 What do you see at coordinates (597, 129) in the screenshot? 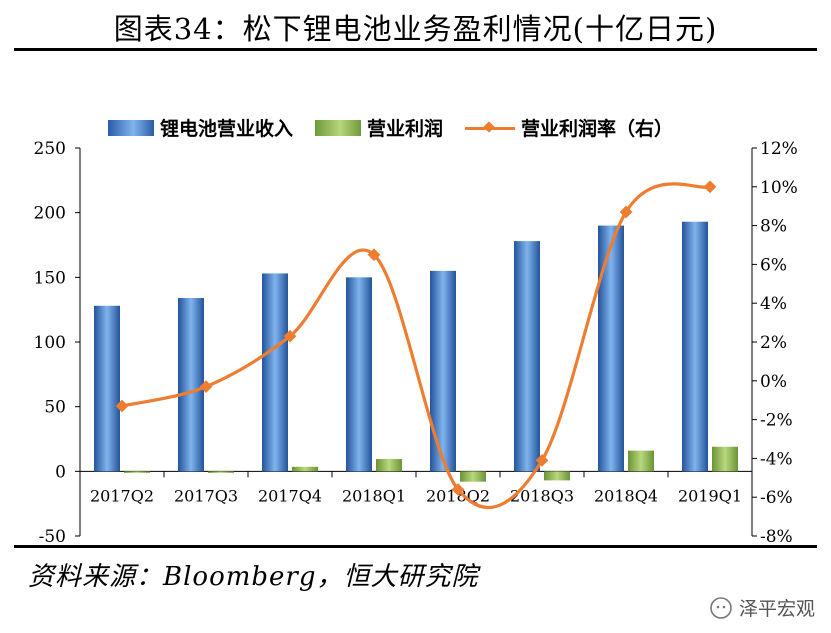
I see `legend-label-margin: 营业利润率（右）` at bounding box center [597, 129].